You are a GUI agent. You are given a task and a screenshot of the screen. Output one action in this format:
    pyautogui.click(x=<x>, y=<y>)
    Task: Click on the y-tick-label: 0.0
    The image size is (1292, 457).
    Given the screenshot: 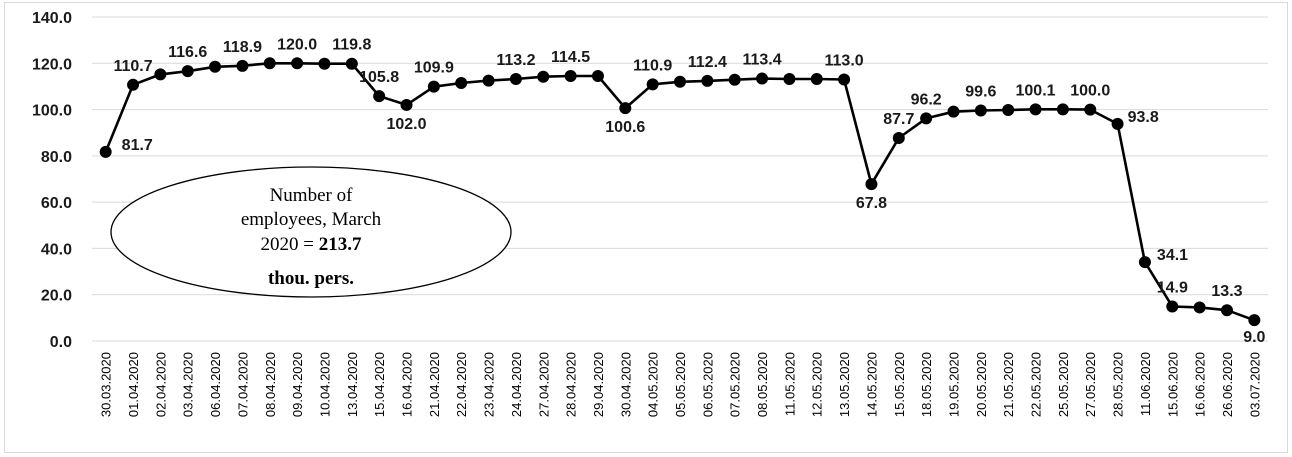 What is the action you would take?
    pyautogui.click(x=61, y=342)
    